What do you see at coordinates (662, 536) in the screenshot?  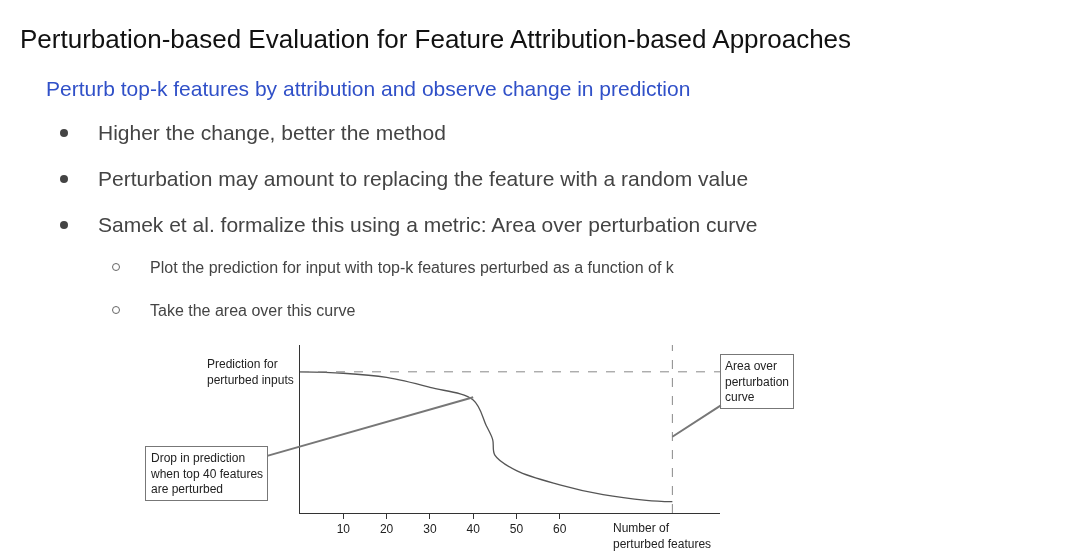 I see `x-axis-title: Number of perturbed features` at bounding box center [662, 536].